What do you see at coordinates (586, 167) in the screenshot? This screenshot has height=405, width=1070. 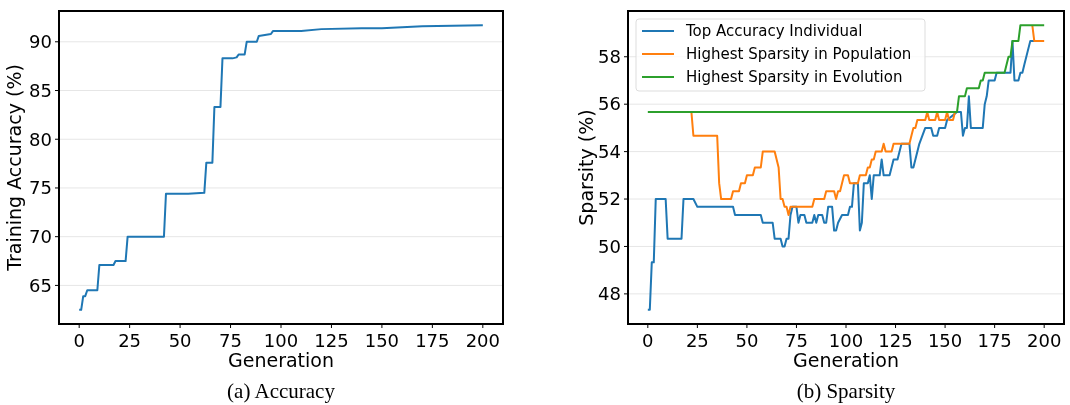 I see `y-axis-title: Sparsity (%)` at bounding box center [586, 167].